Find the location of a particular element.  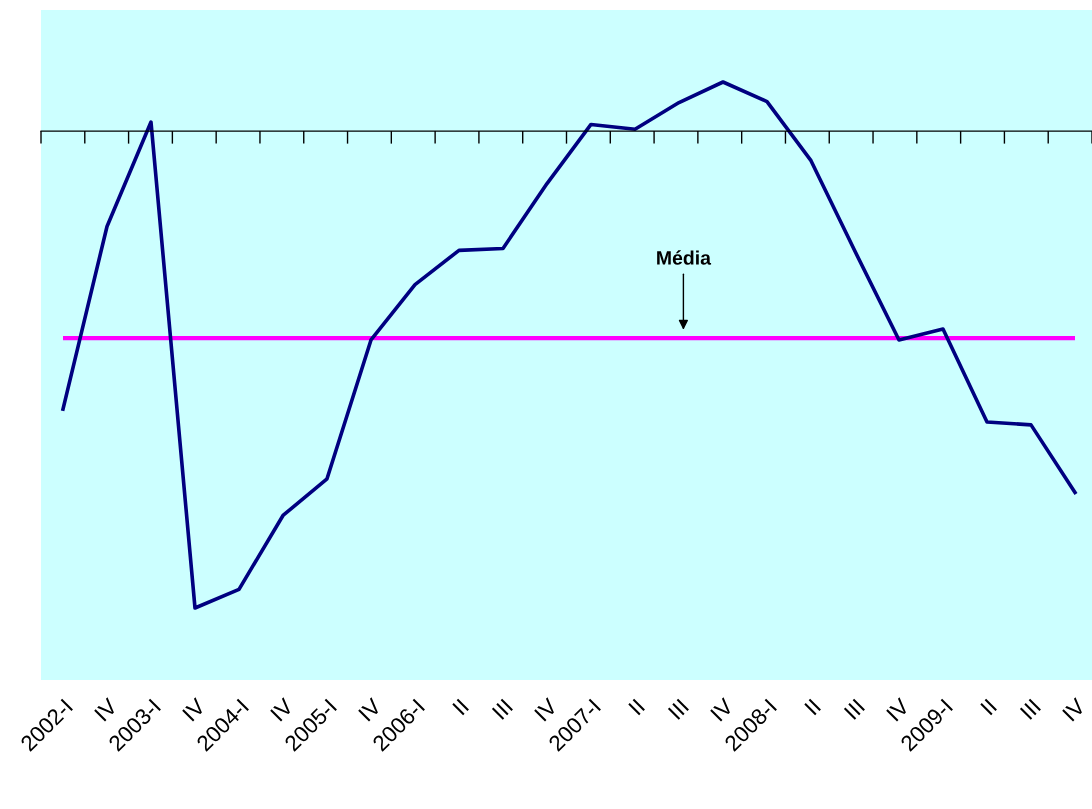

ref-line-label: Média is located at coordinates (684, 257).